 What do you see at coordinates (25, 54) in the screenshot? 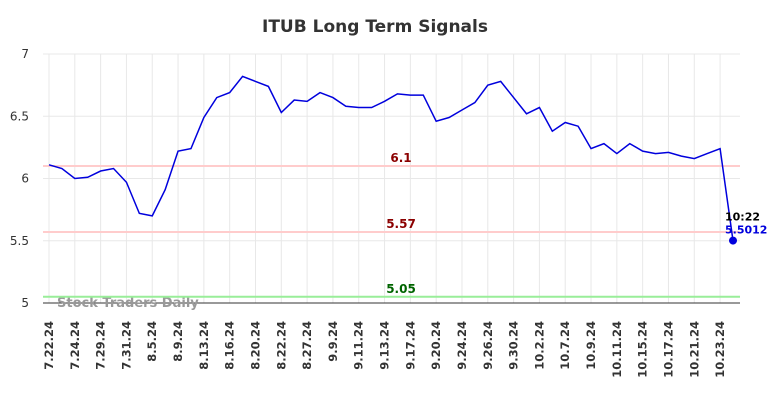
I see `y-tick-label: 7` at bounding box center [25, 54].